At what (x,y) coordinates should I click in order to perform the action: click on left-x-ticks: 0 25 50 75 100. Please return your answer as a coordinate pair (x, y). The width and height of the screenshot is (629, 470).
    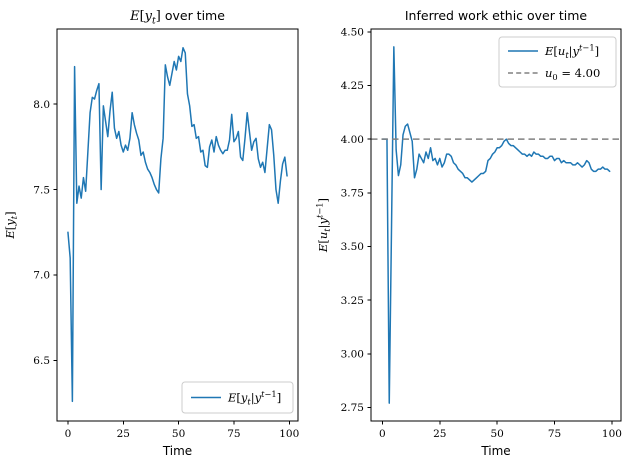
    Looking at the image, I should click on (182, 430).